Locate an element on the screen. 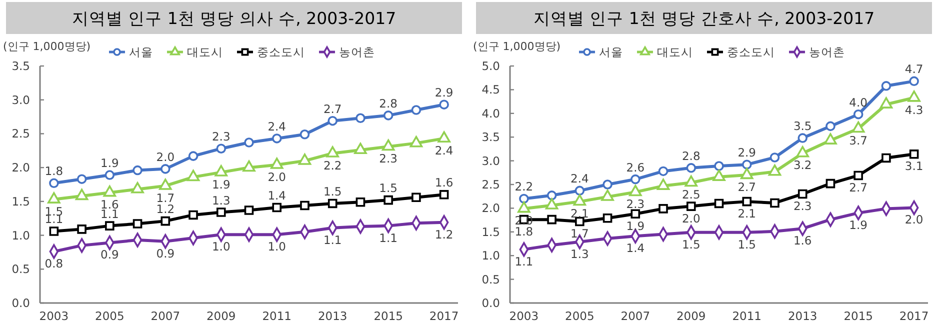 The height and width of the screenshot is (331, 940). y-tick-label: 2.5 is located at coordinates (21, 133).